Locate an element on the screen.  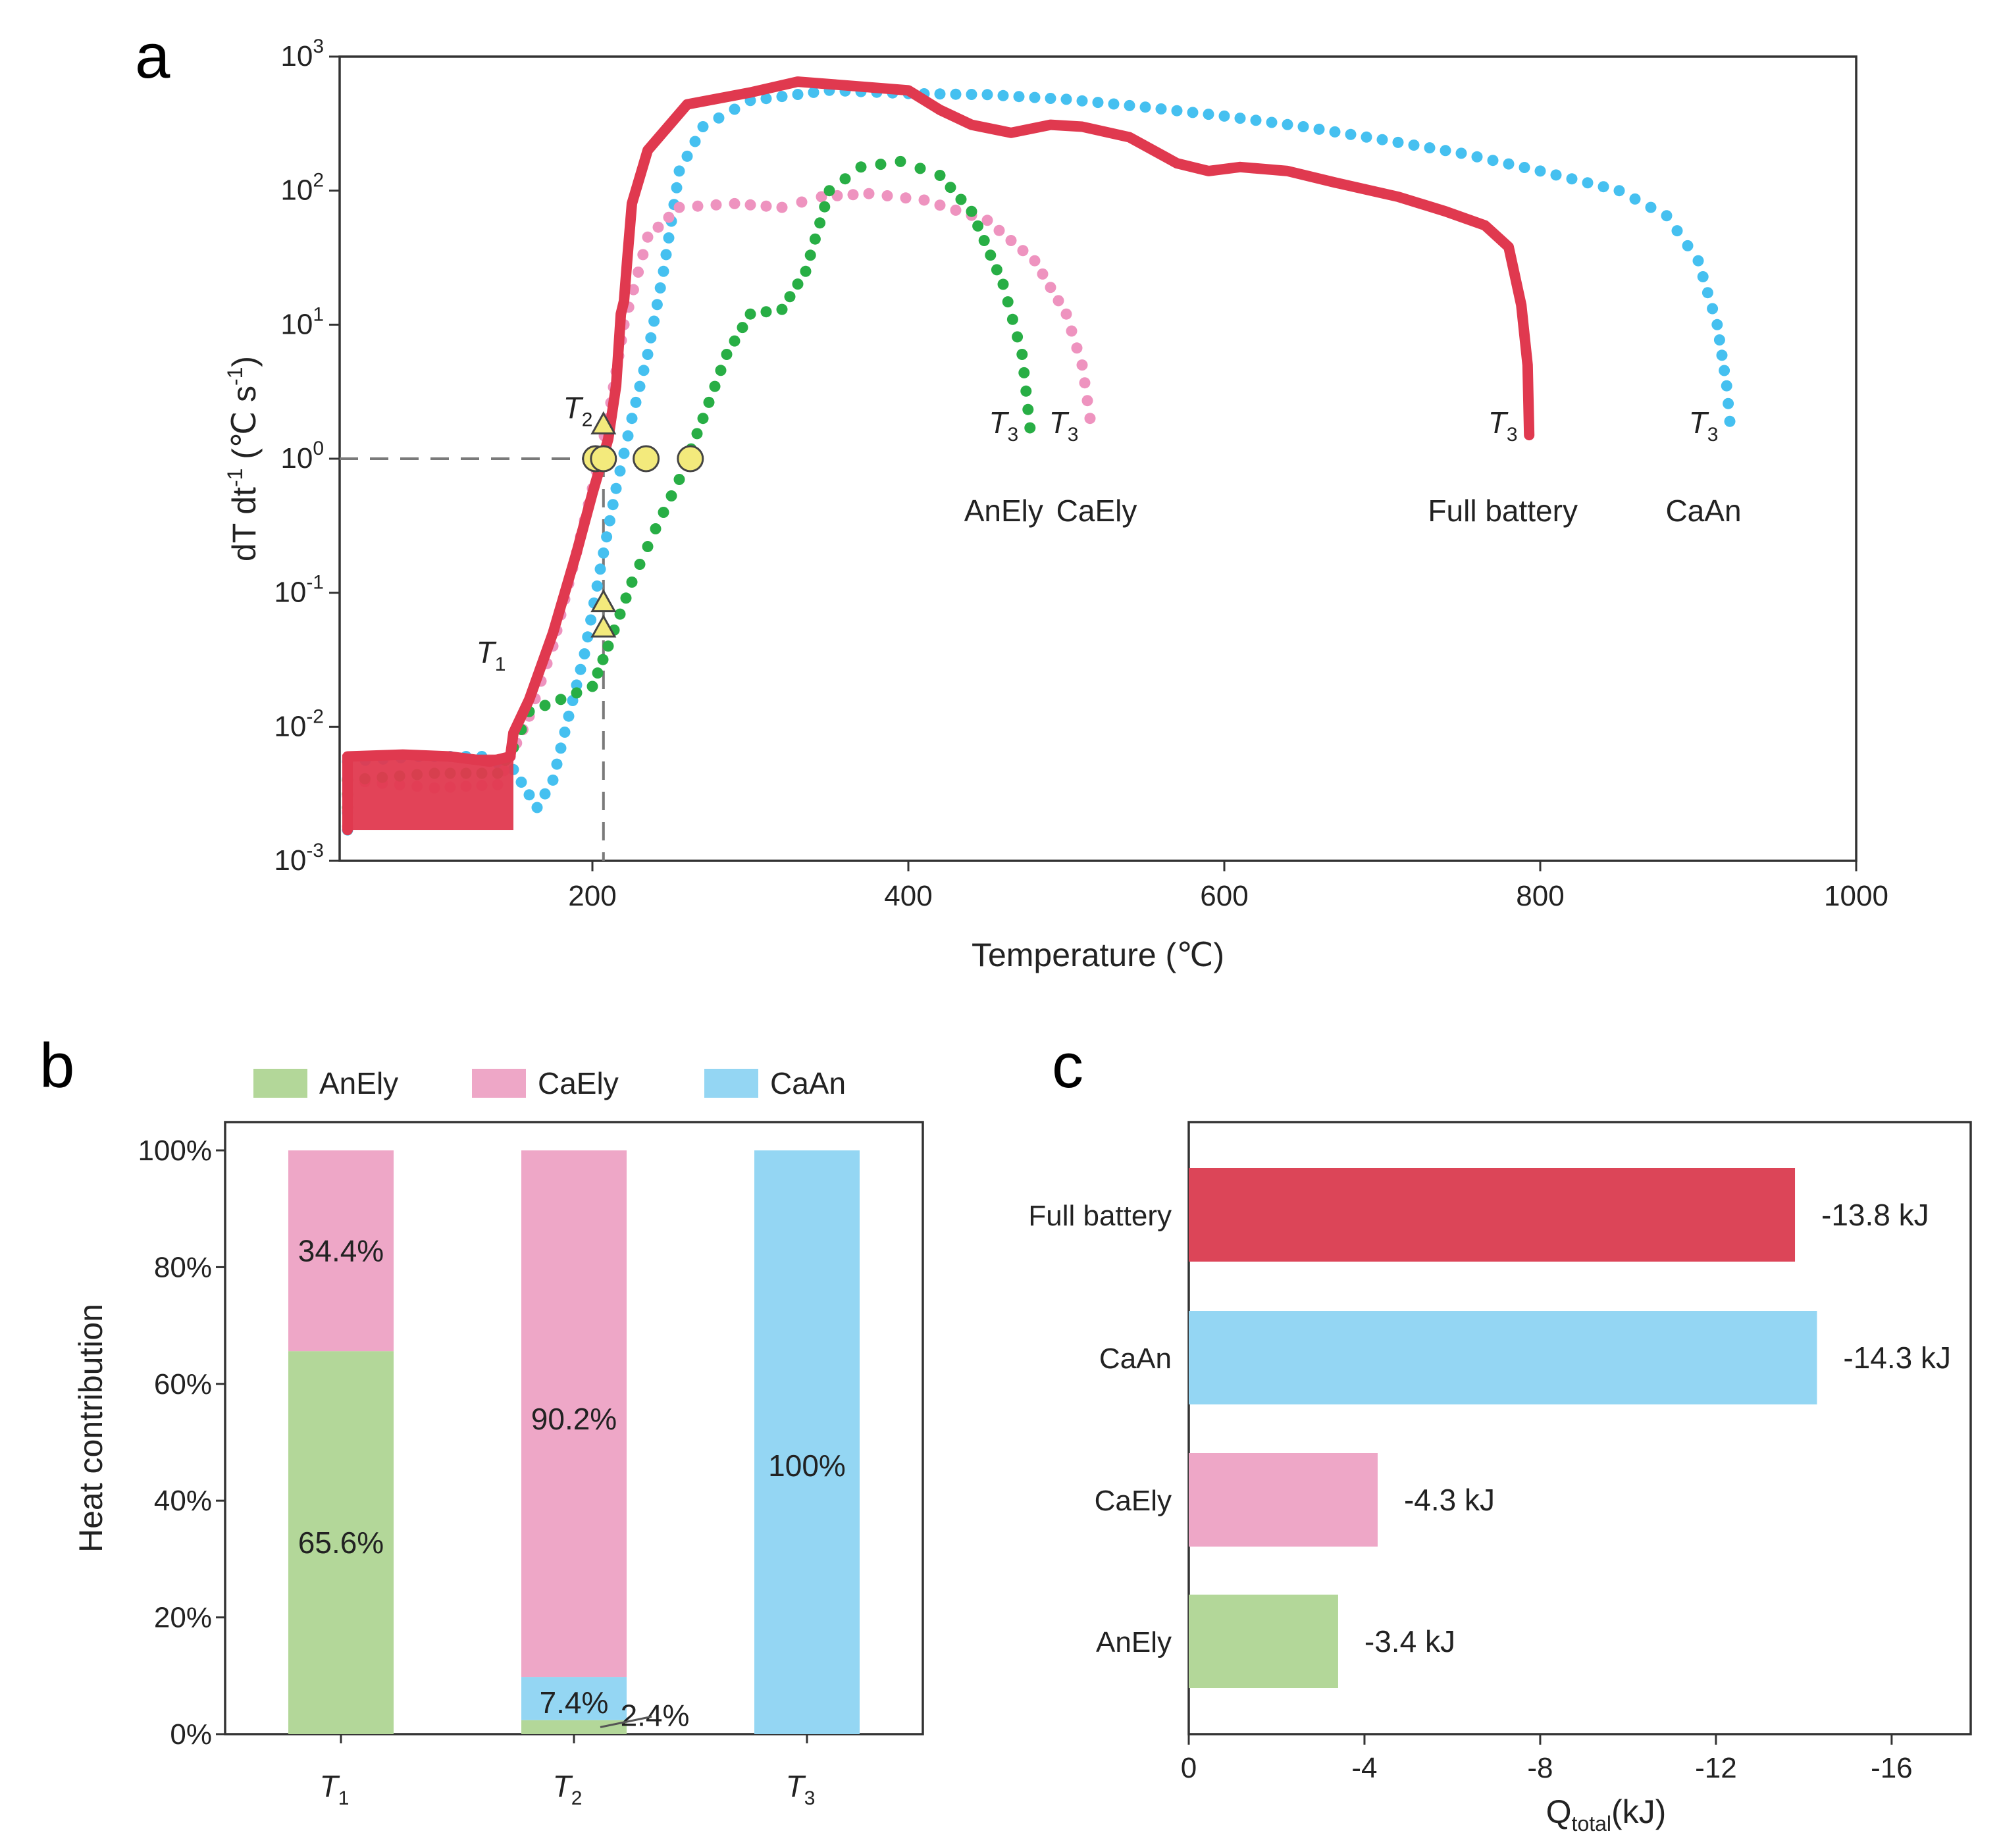
y-tick-label-a-5: 10² is located at coordinates (302, 188).